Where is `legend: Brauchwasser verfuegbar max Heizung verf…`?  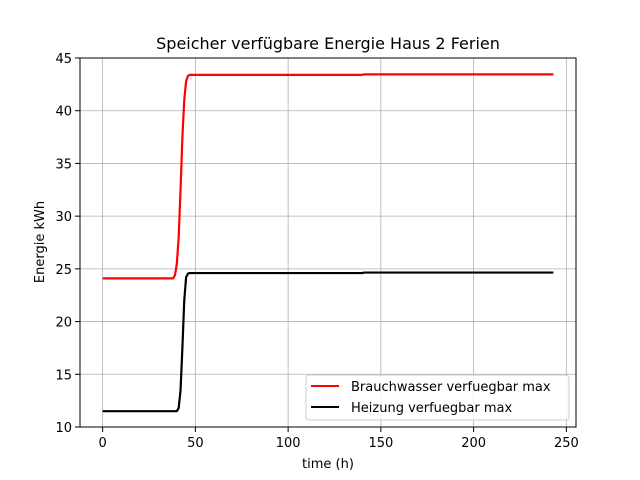 legend: Brauchwasser verfuegbar max Heizung verf… is located at coordinates (437, 397).